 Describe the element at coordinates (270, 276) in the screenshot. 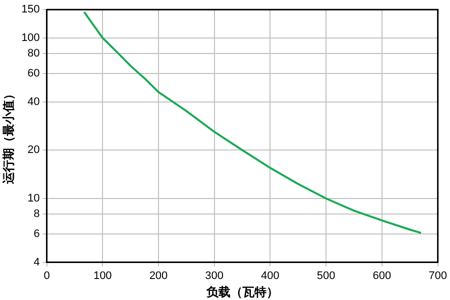

I see `x-tick-label: 400` at that location.